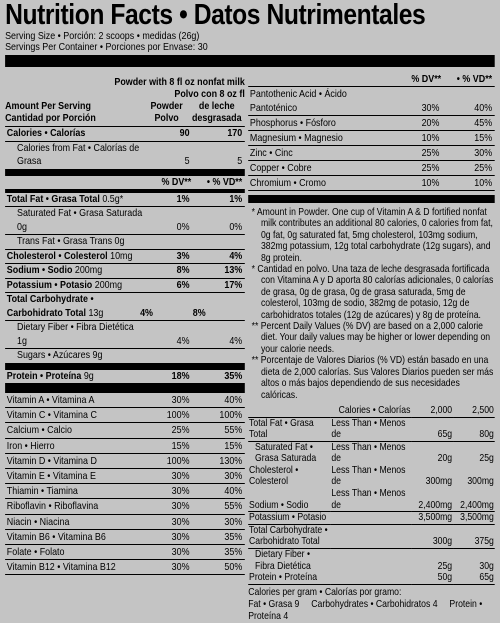 Image resolution: width=500 pixels, height=623 pixels. What do you see at coordinates (235, 133) in the screenshot?
I see `row-value: 170` at bounding box center [235, 133].